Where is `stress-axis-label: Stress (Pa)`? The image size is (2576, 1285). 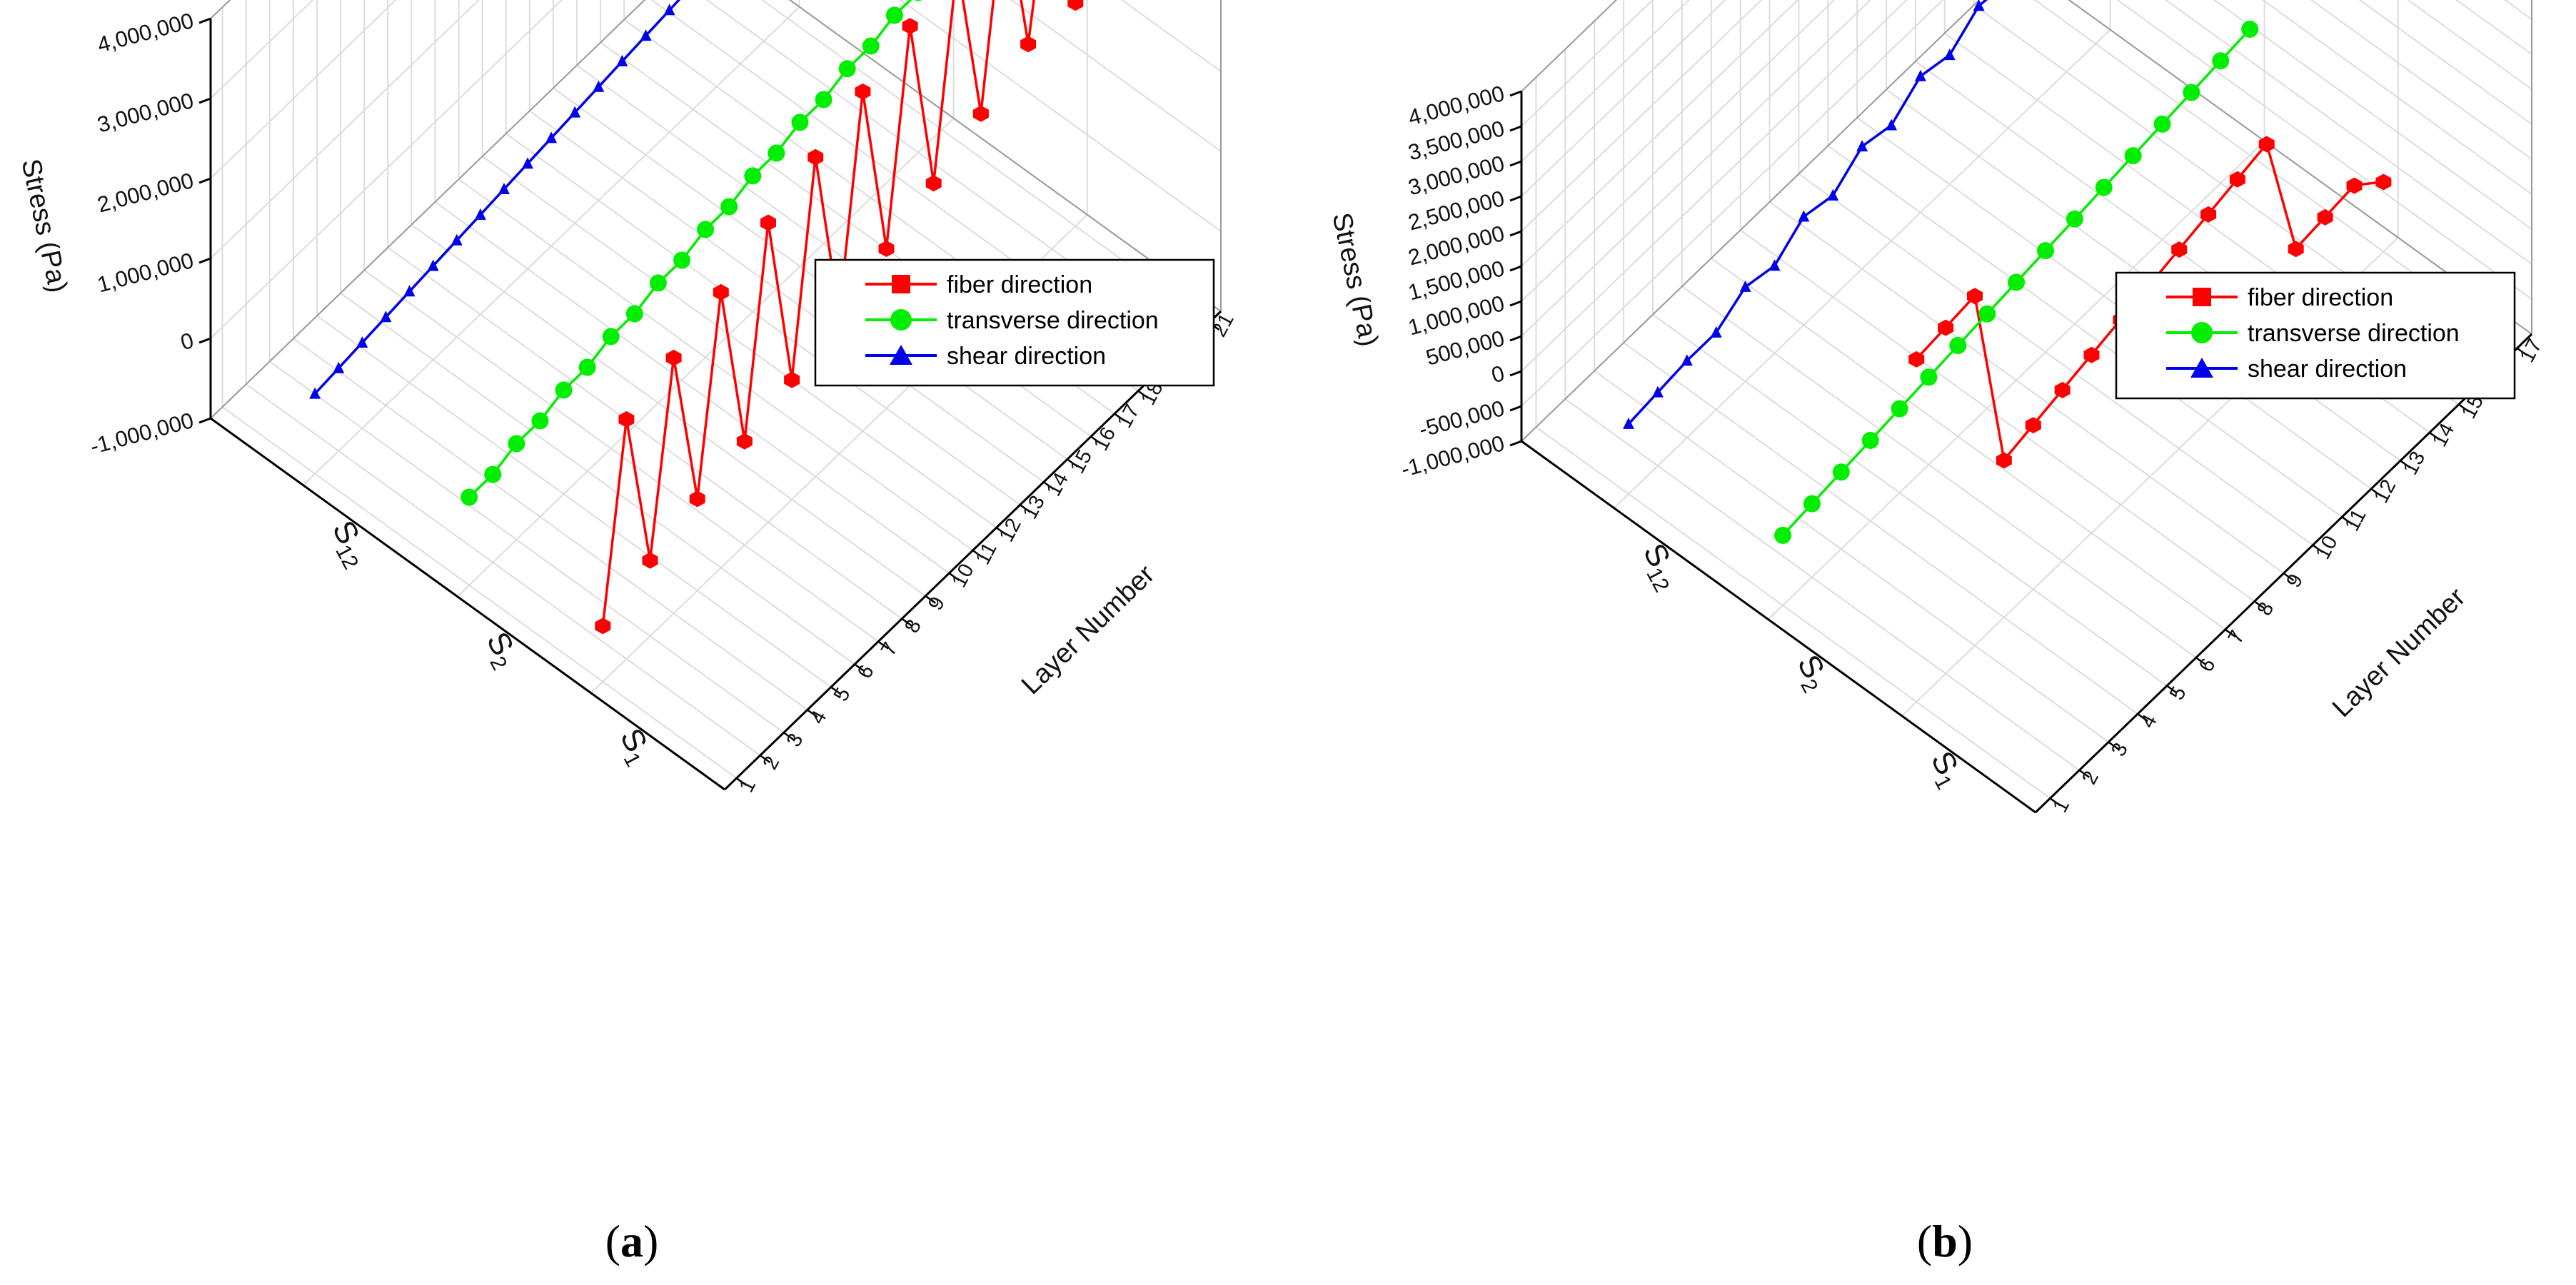 stress-axis-label: Stress (Pa) is located at coordinates (44, 226).